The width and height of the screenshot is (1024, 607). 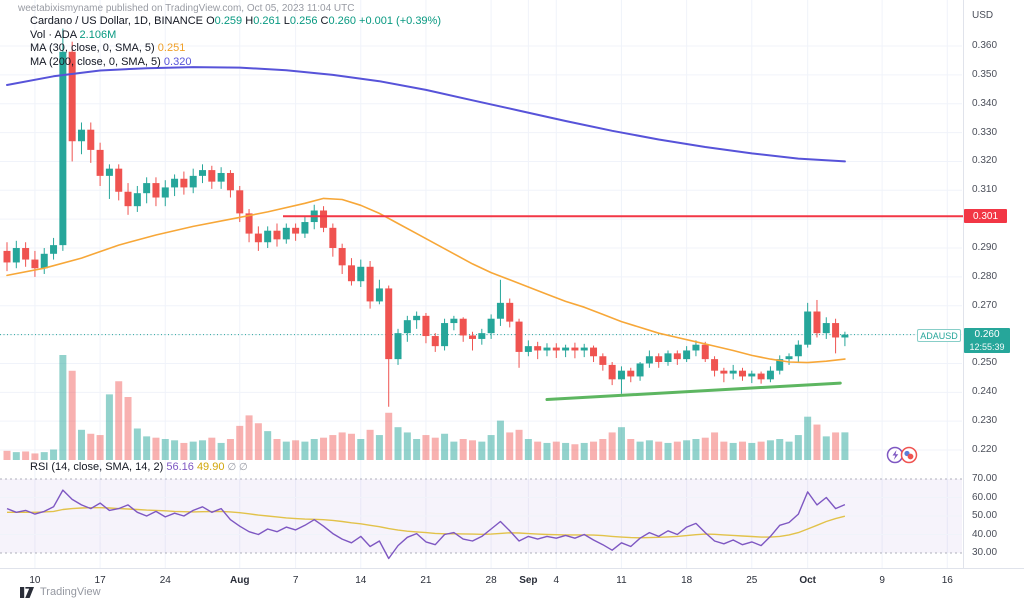 I want to click on ohlc-close-value: 0.260, so click(x=342, y=21).